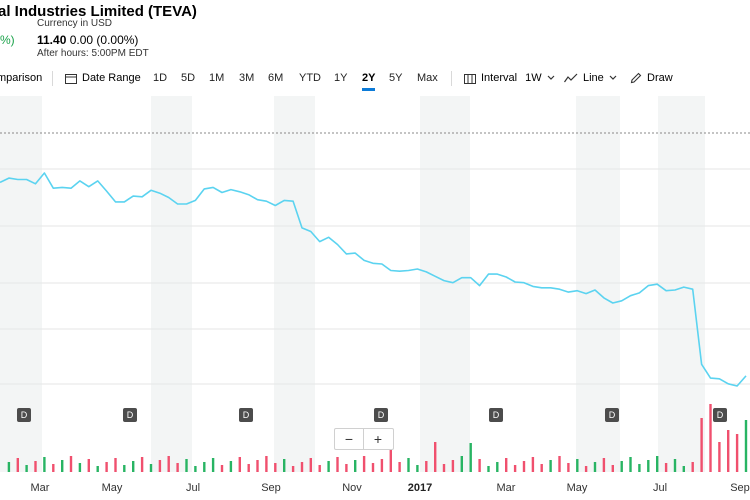 The width and height of the screenshot is (750, 500). I want to click on range-1d: 1D, so click(160, 78).